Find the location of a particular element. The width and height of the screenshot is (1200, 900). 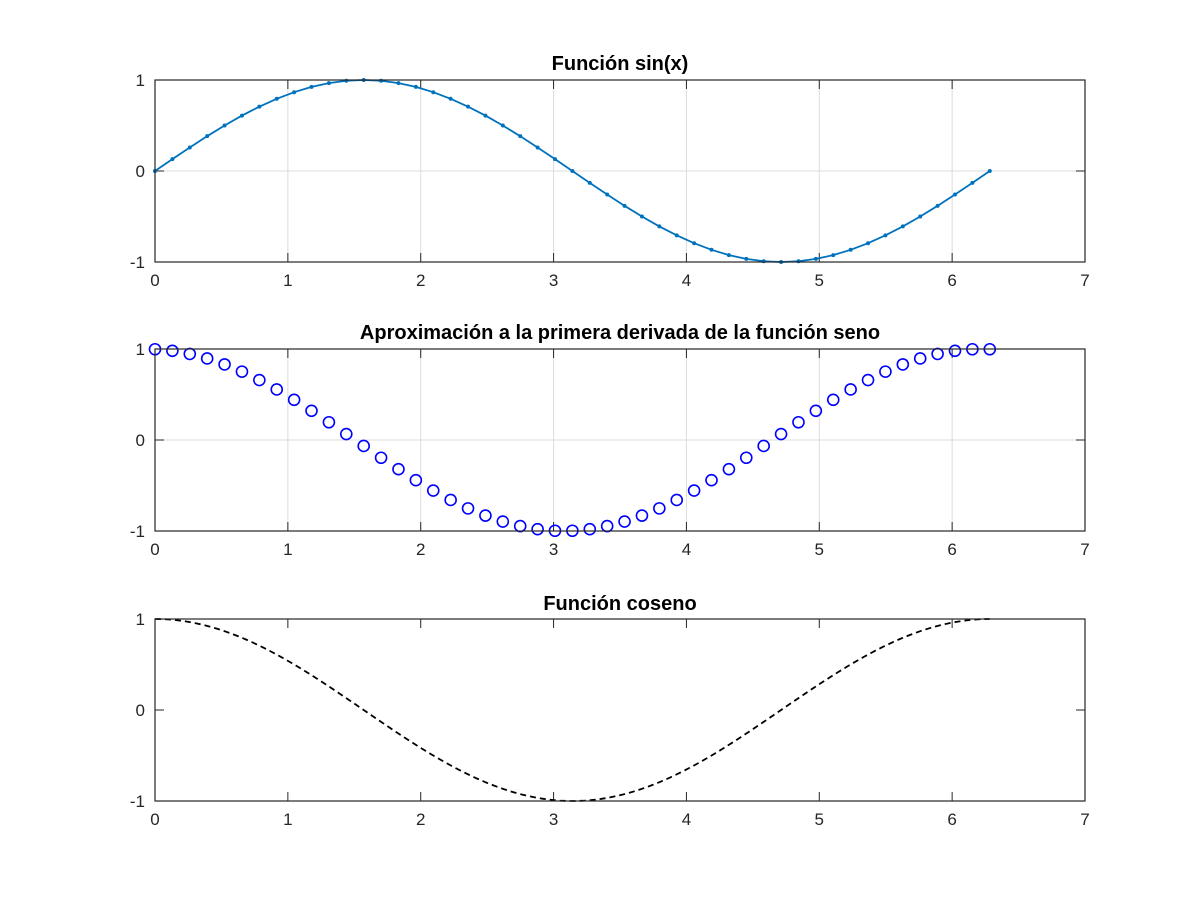

chart-title: Función coseno is located at coordinates (619, 604).